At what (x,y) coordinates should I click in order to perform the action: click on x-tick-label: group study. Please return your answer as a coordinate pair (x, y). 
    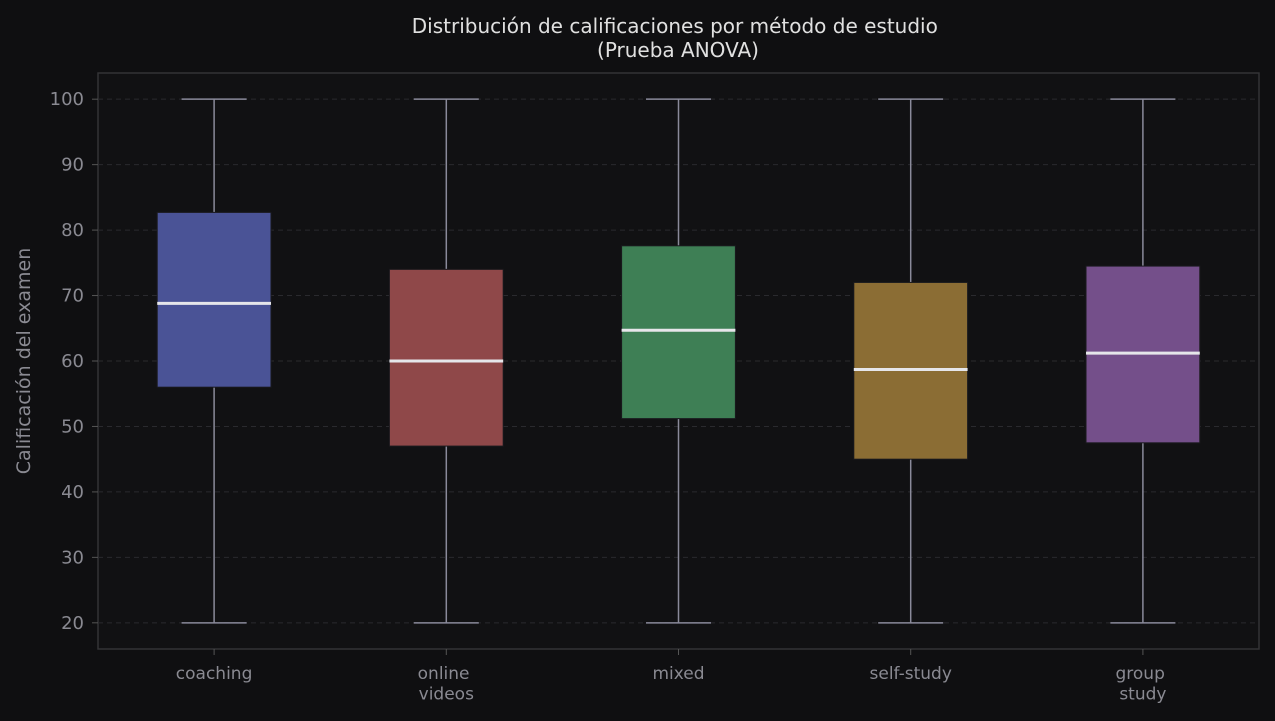
    Looking at the image, I should click on (1143, 684).